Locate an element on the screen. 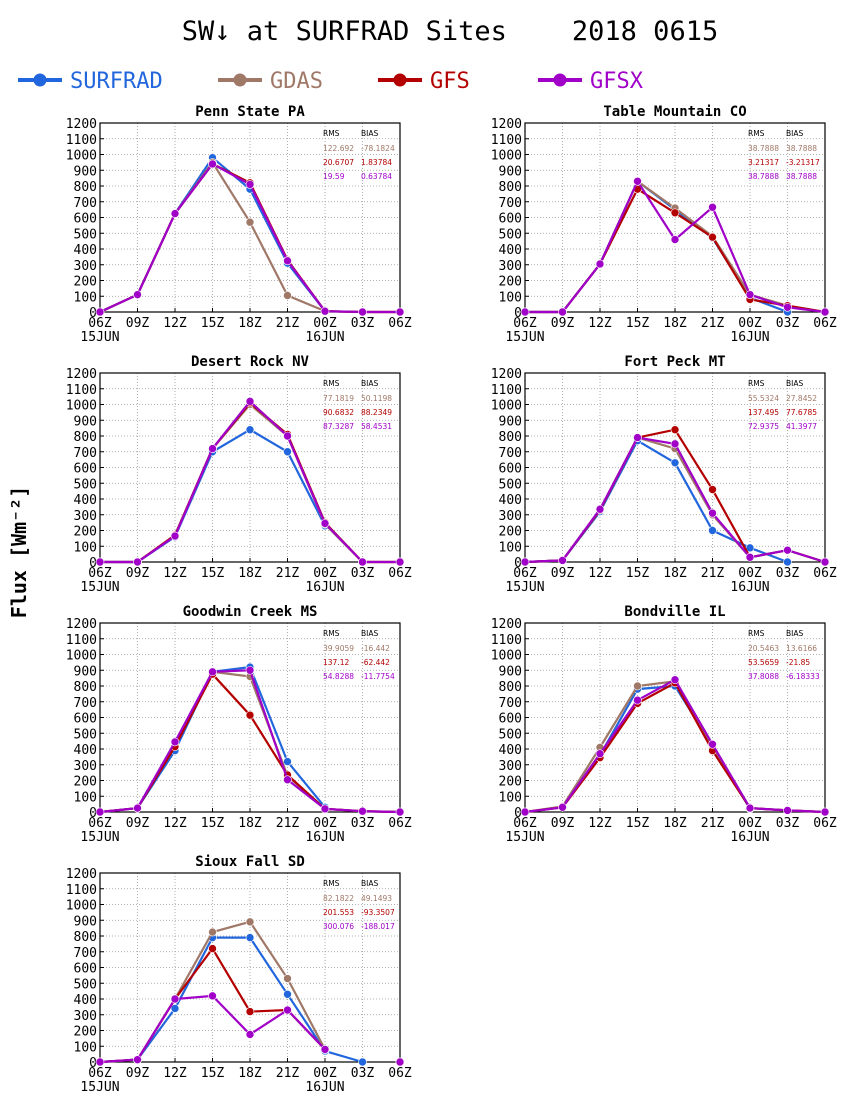 This screenshot has width=850, height=1100. y-tick-label: 500 is located at coordinates (85, 234).